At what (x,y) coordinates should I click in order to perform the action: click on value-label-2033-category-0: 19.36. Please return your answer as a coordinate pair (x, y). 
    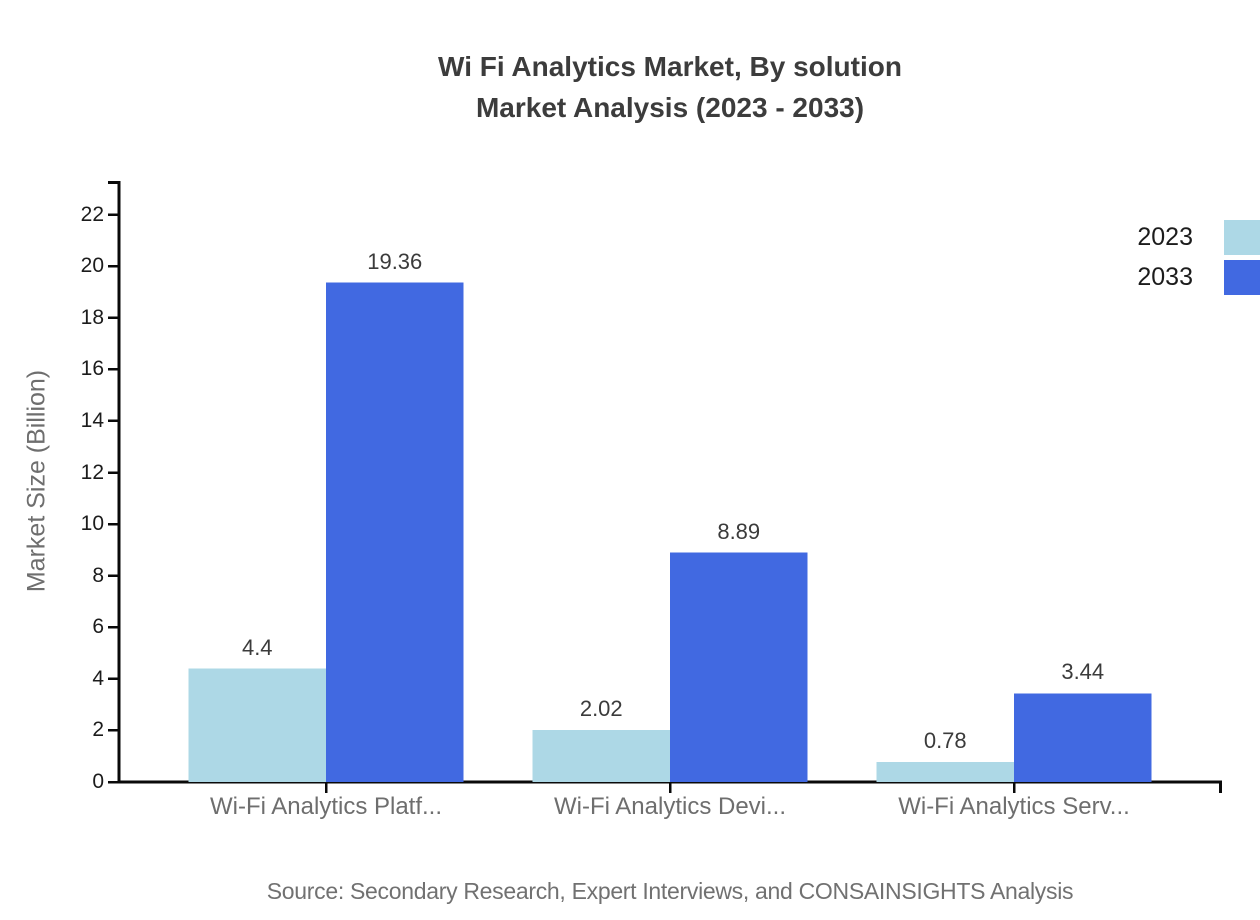
    Looking at the image, I should click on (395, 261).